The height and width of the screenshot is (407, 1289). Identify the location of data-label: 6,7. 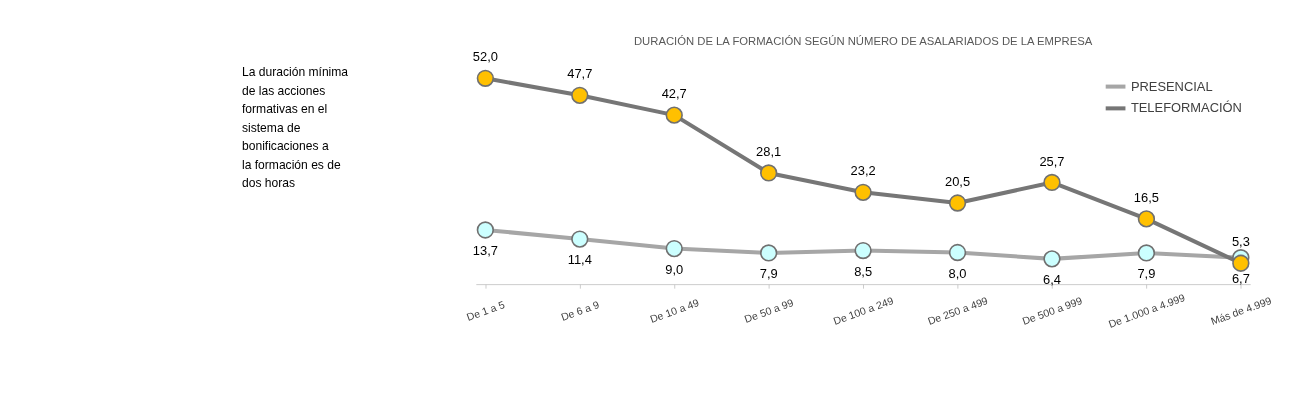
(1240, 278).